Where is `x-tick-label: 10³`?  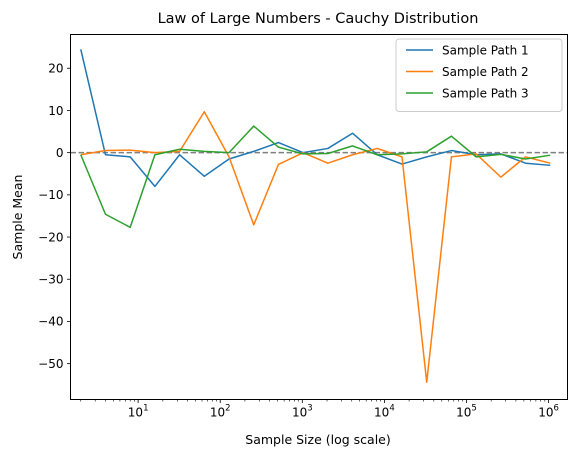
x-tick-label: 10³ is located at coordinates (302, 412).